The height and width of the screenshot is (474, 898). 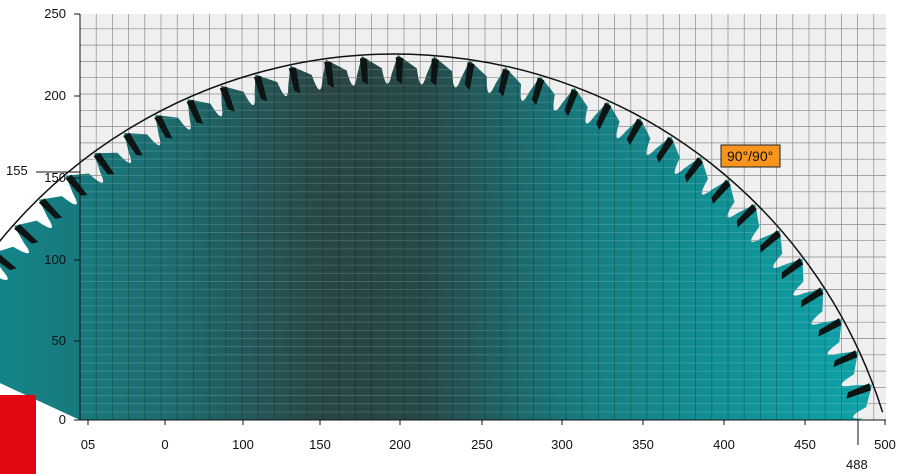 What do you see at coordinates (857, 464) in the screenshot?
I see `max-width-label: 488` at bounding box center [857, 464].